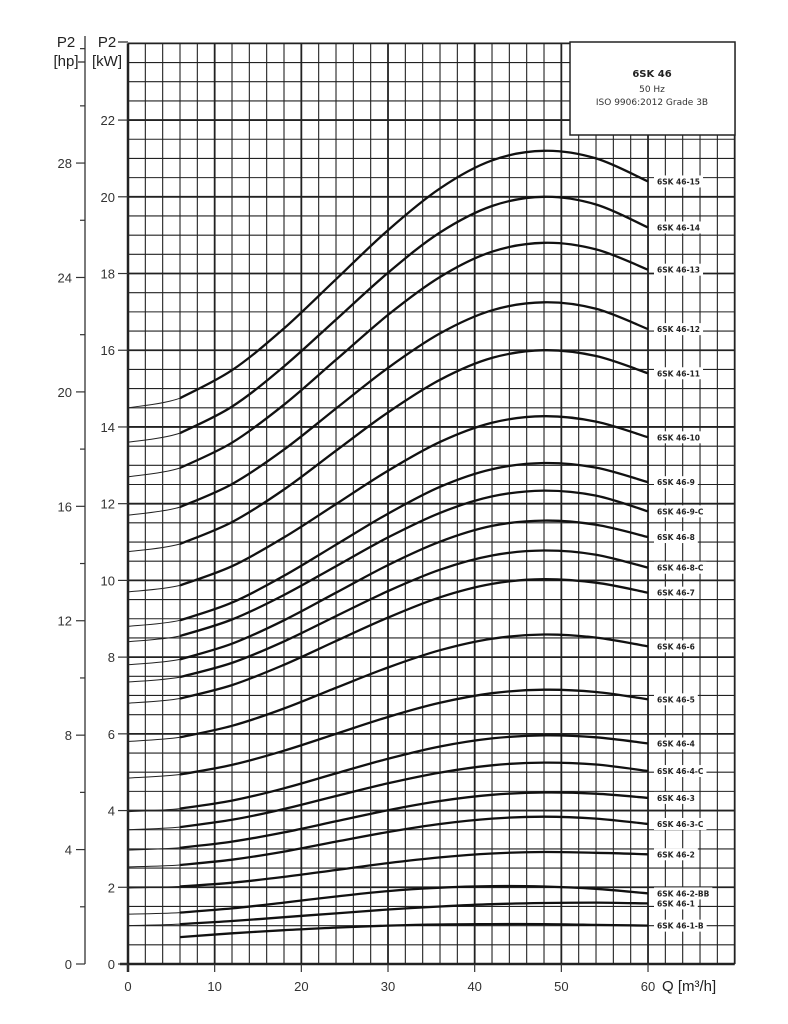 This screenshot has height=1024, width=788. What do you see at coordinates (111, 887) in the screenshot?
I see `y-tick-label: 2` at bounding box center [111, 887].